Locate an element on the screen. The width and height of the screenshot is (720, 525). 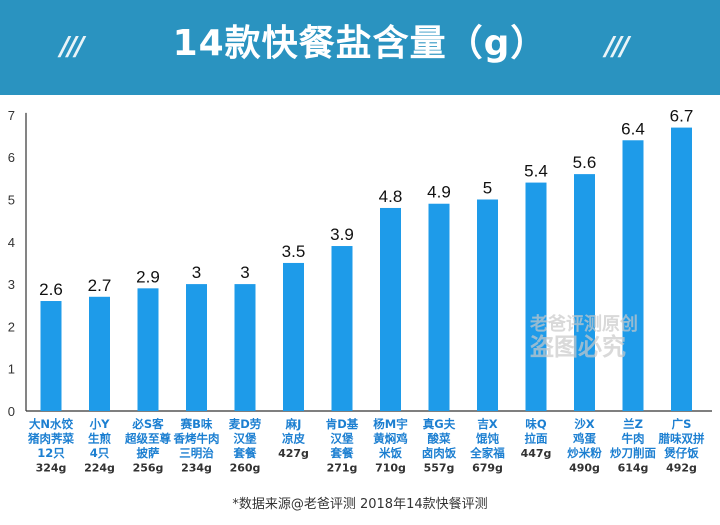
chart-title: 14款快餐盐含量（g） is located at coordinates (360, 43).